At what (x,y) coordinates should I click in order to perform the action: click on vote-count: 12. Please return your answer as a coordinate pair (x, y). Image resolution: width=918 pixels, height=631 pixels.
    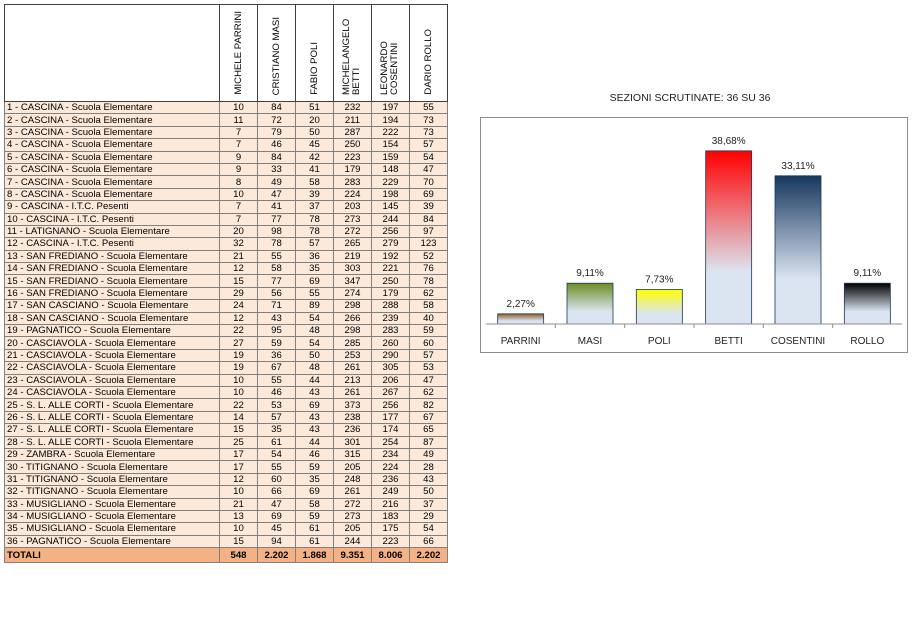
    Looking at the image, I should click on (238, 318).